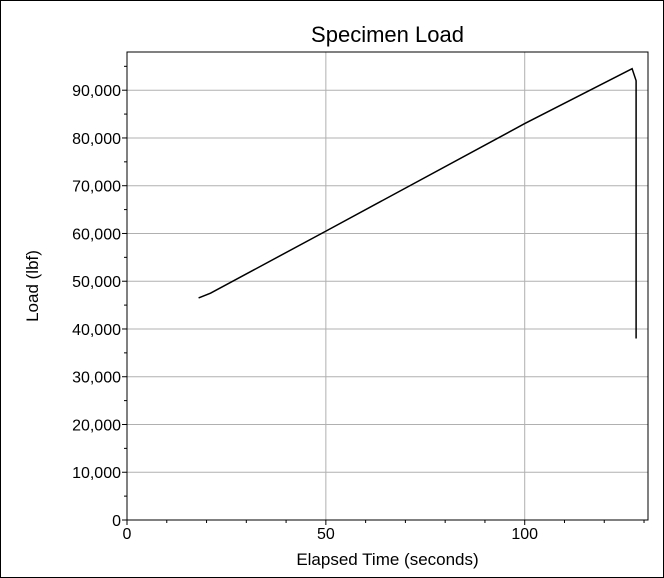 The image size is (664, 578). I want to click on y-tick-label: 60,000, so click(96, 234).